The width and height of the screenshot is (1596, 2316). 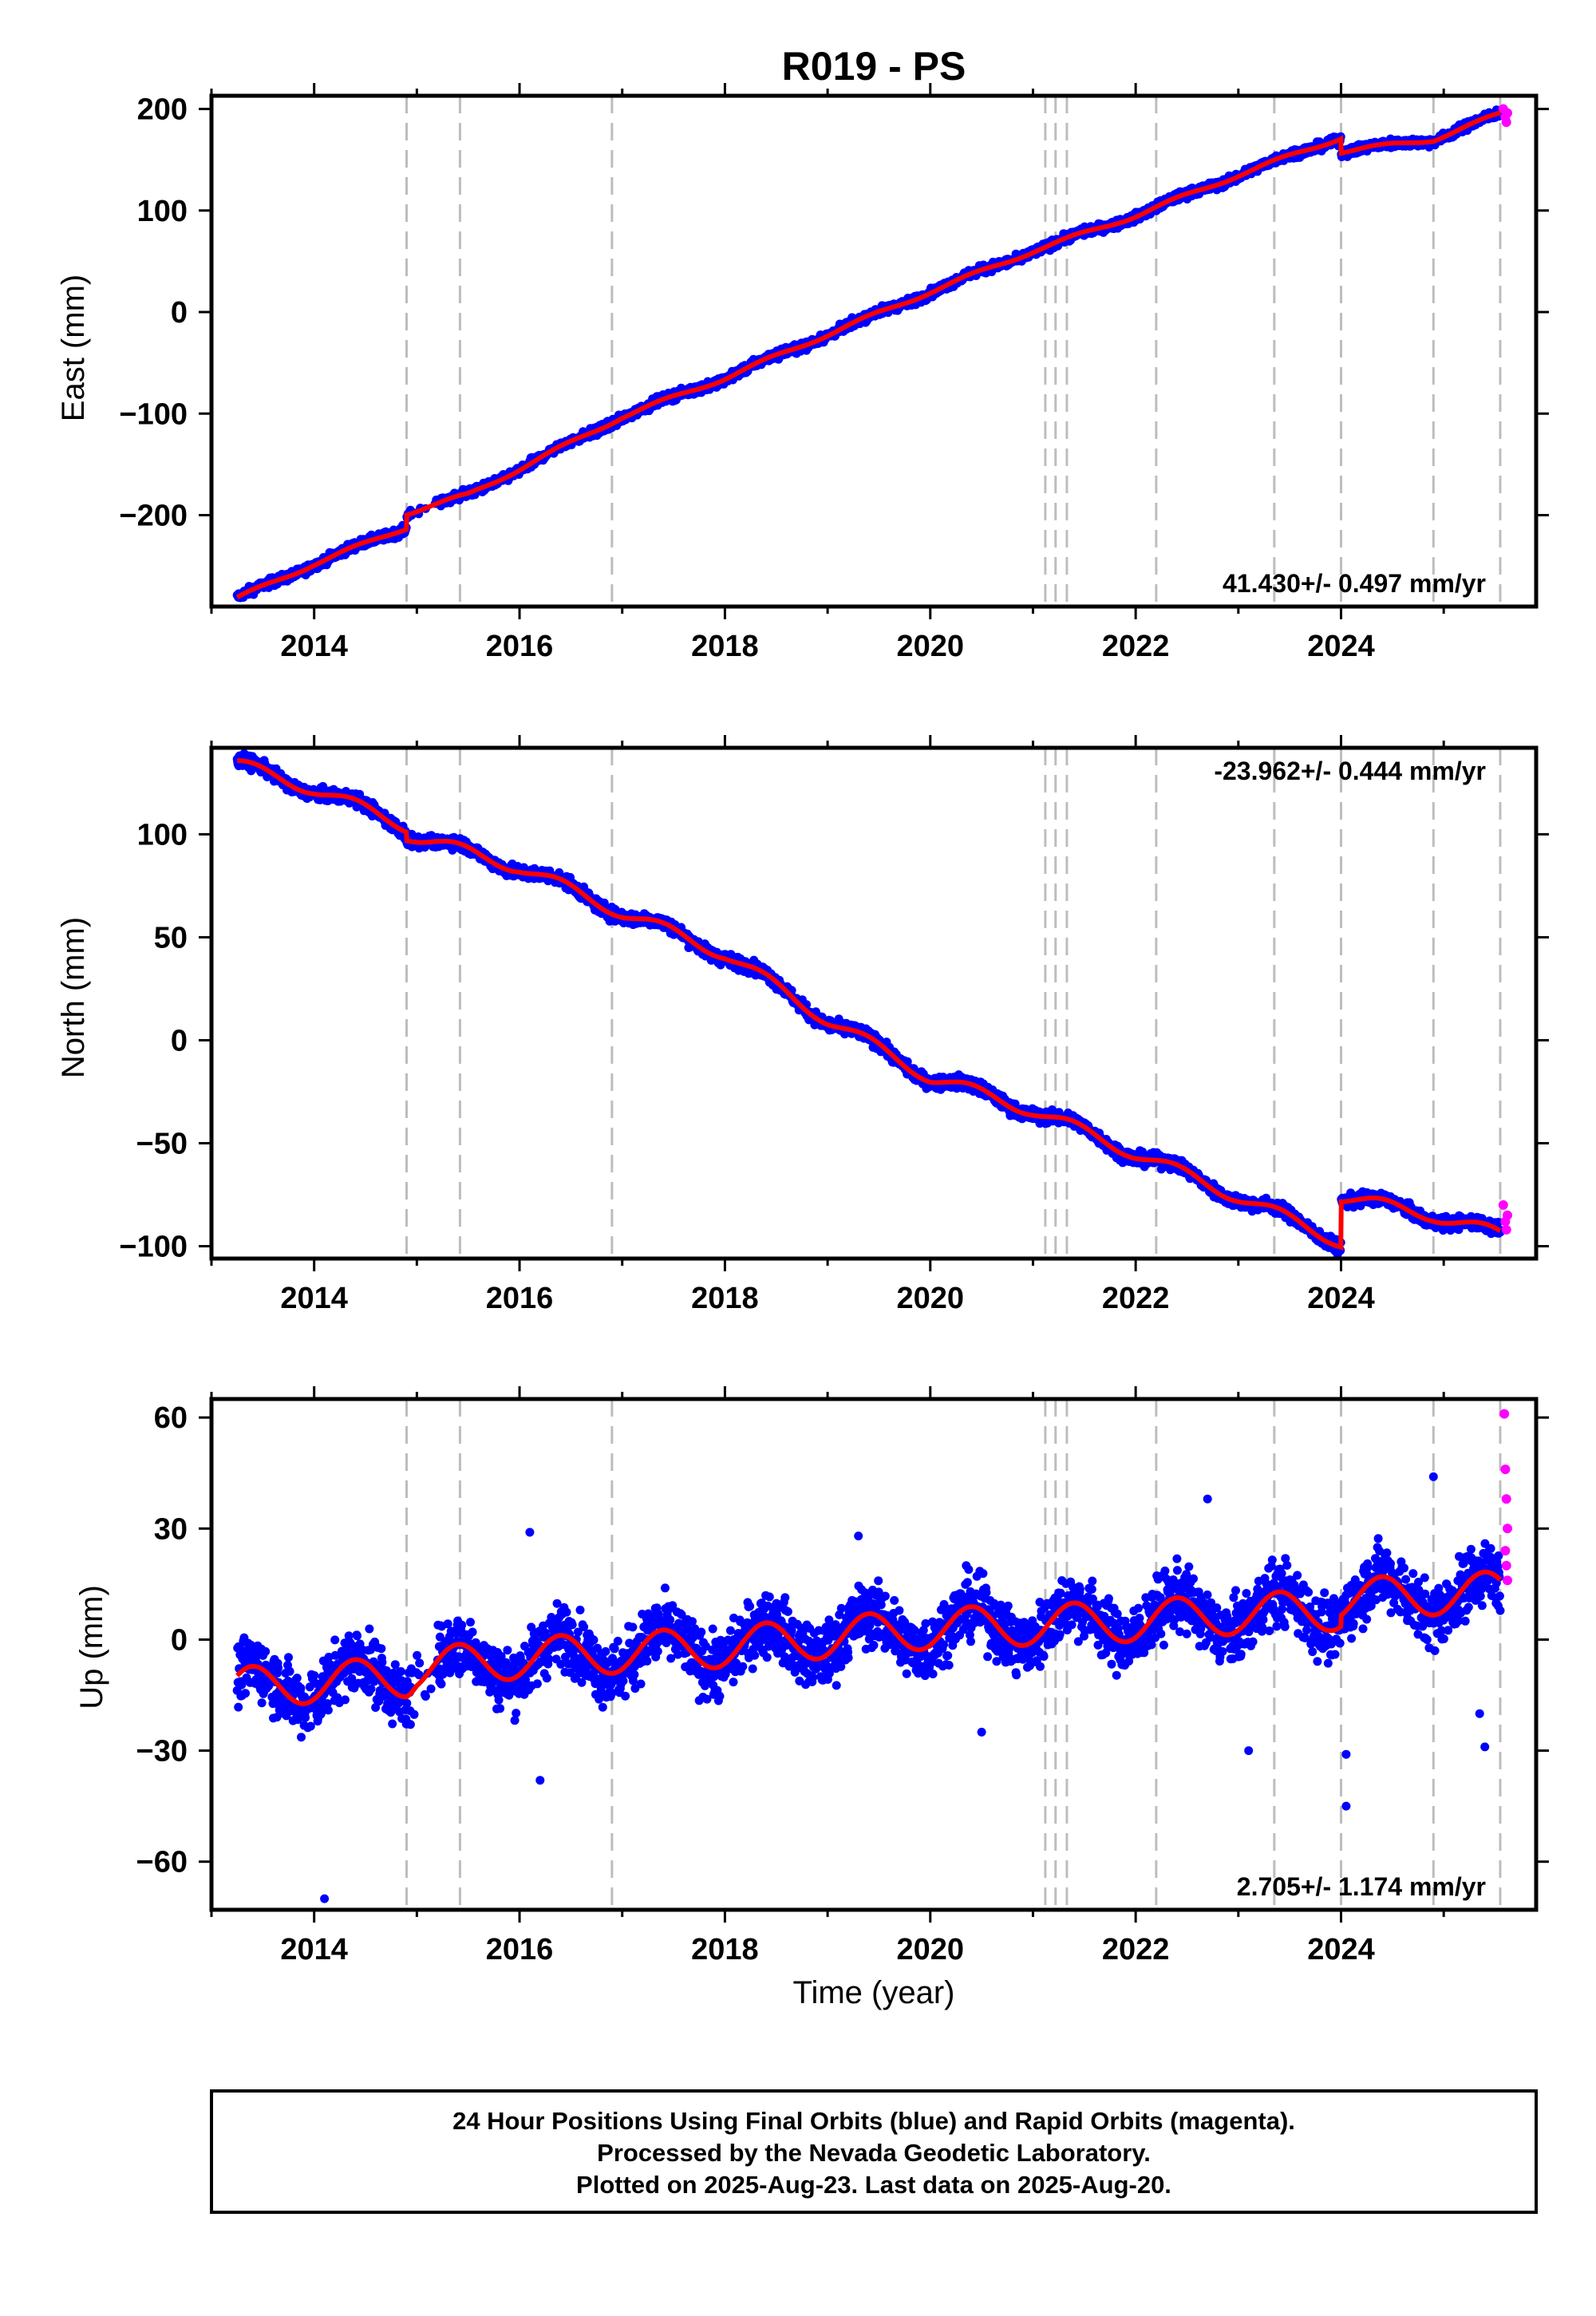 What do you see at coordinates (1136, 646) in the screenshot?
I see `x-tick-label: 2022` at bounding box center [1136, 646].